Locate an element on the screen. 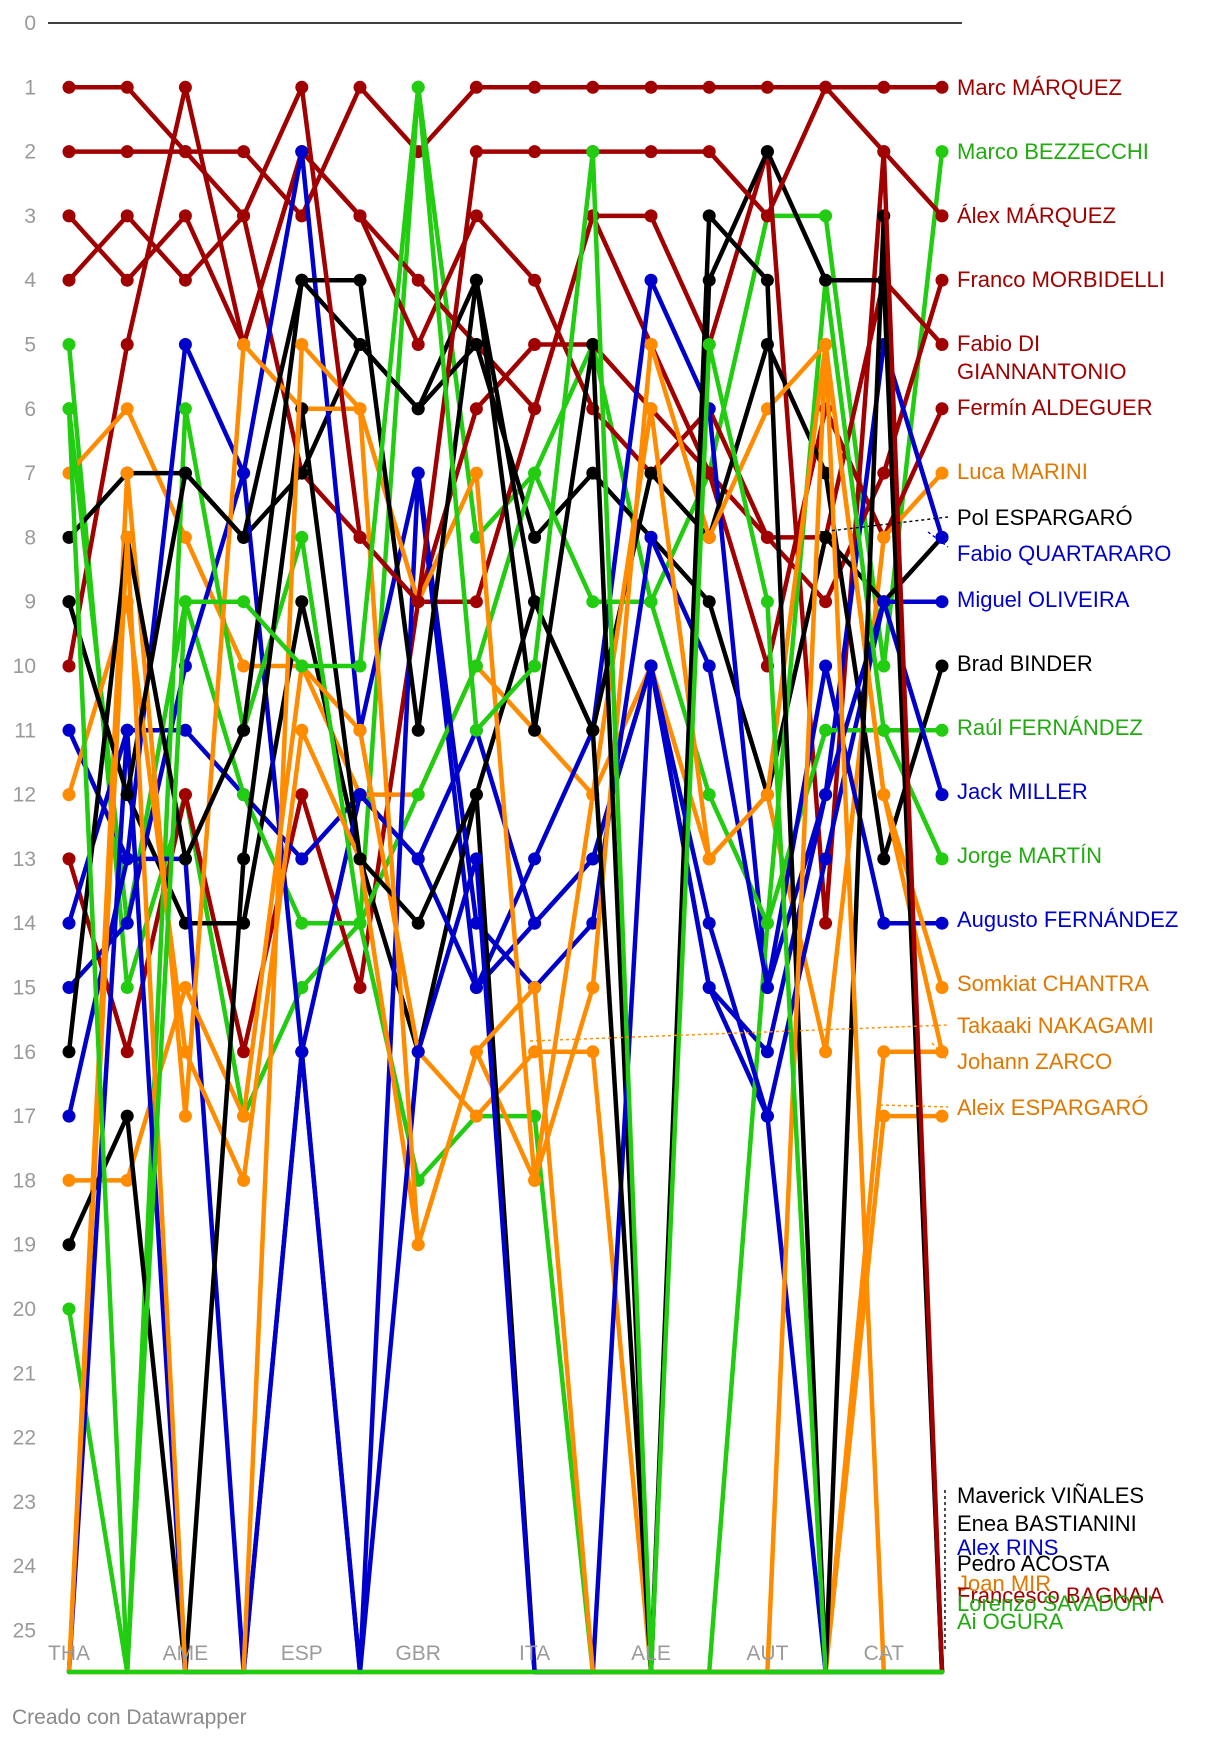 The height and width of the screenshot is (1740, 1220). y-tick-label: 13 is located at coordinates (24, 859).